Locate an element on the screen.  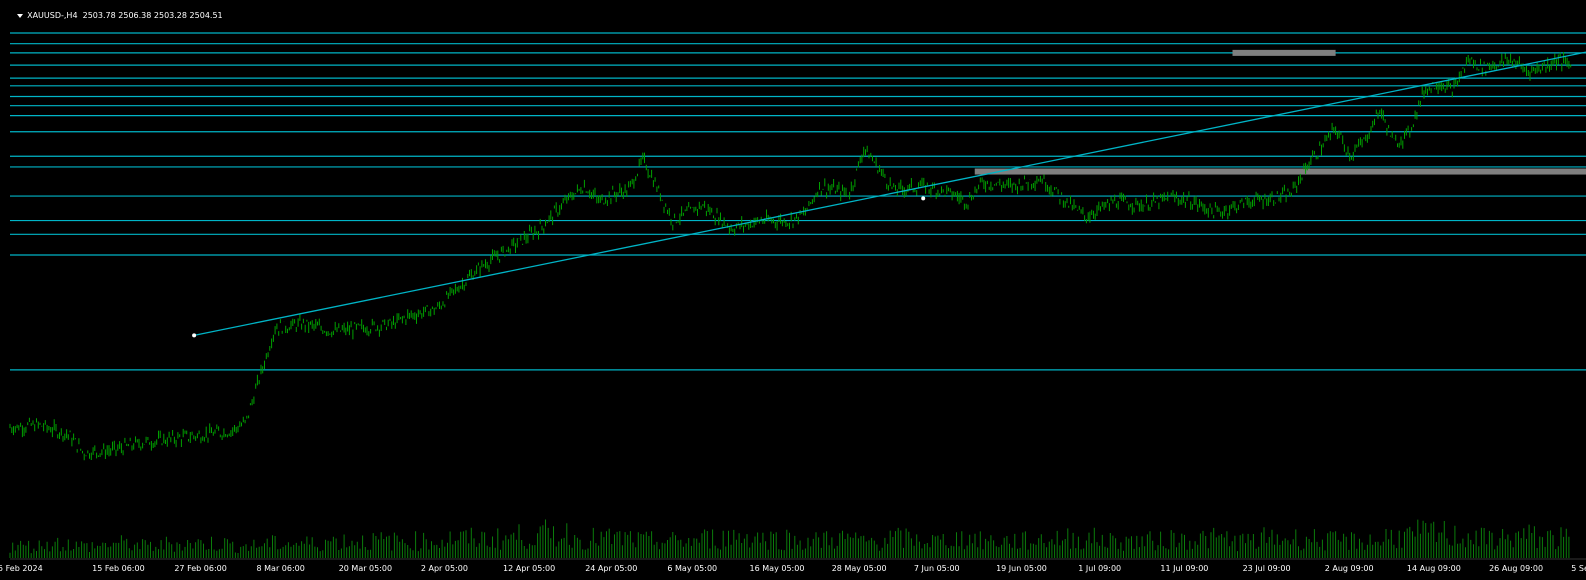
x-tick-label: 7 Jun 05:00 is located at coordinates (937, 568).